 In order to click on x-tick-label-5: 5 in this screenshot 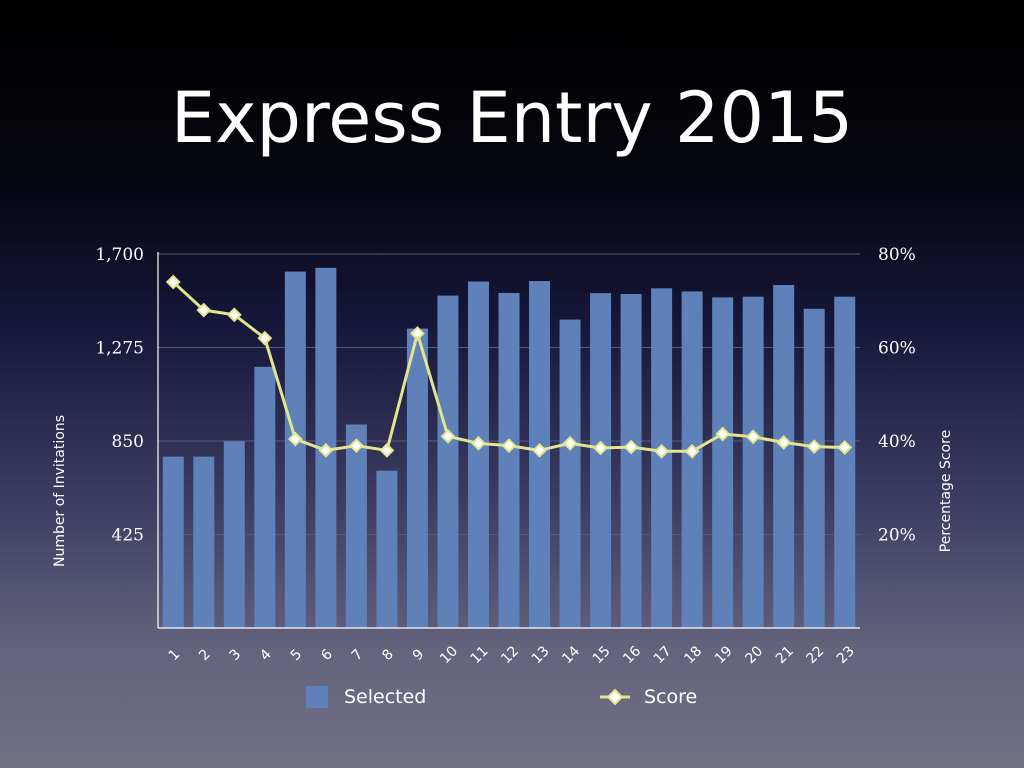, I will do `click(297, 655)`.